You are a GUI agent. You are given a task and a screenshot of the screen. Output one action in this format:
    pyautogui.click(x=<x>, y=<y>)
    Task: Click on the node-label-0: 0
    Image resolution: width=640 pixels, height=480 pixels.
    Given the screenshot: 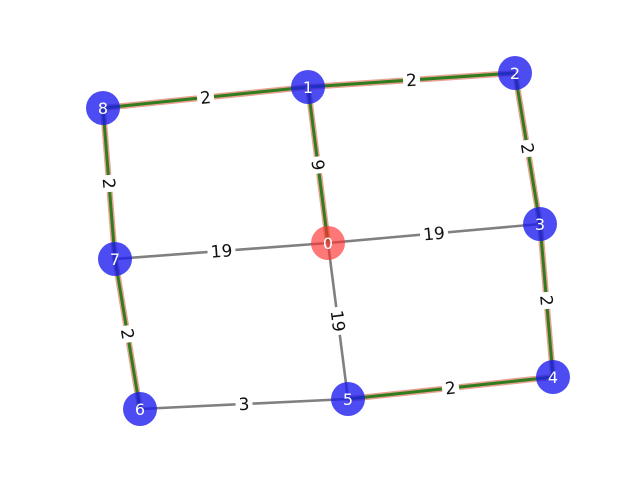 What is the action you would take?
    pyautogui.click(x=328, y=243)
    